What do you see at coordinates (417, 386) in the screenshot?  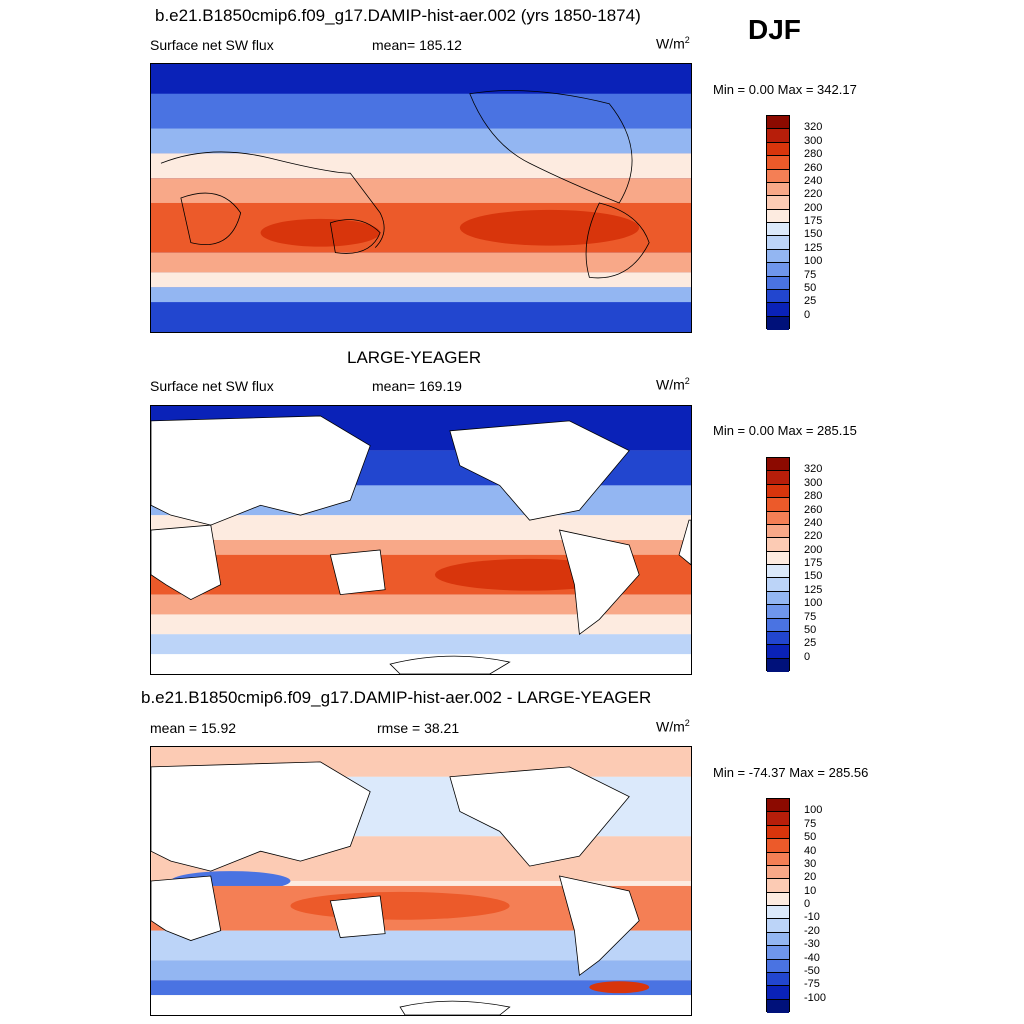 I see `panel-2-mean-label: mean= 169.19` at bounding box center [417, 386].